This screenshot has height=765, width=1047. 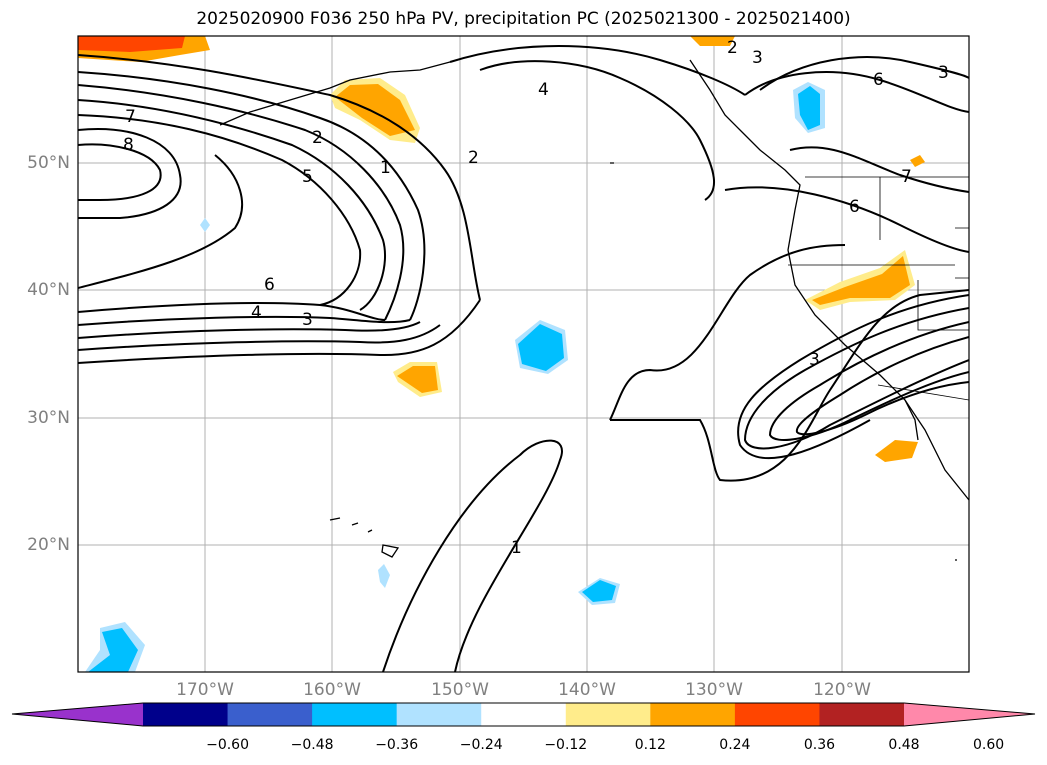 What do you see at coordinates (335, 93) in the screenshot?
I see `coast-alaska-aleutians` at bounding box center [335, 93].